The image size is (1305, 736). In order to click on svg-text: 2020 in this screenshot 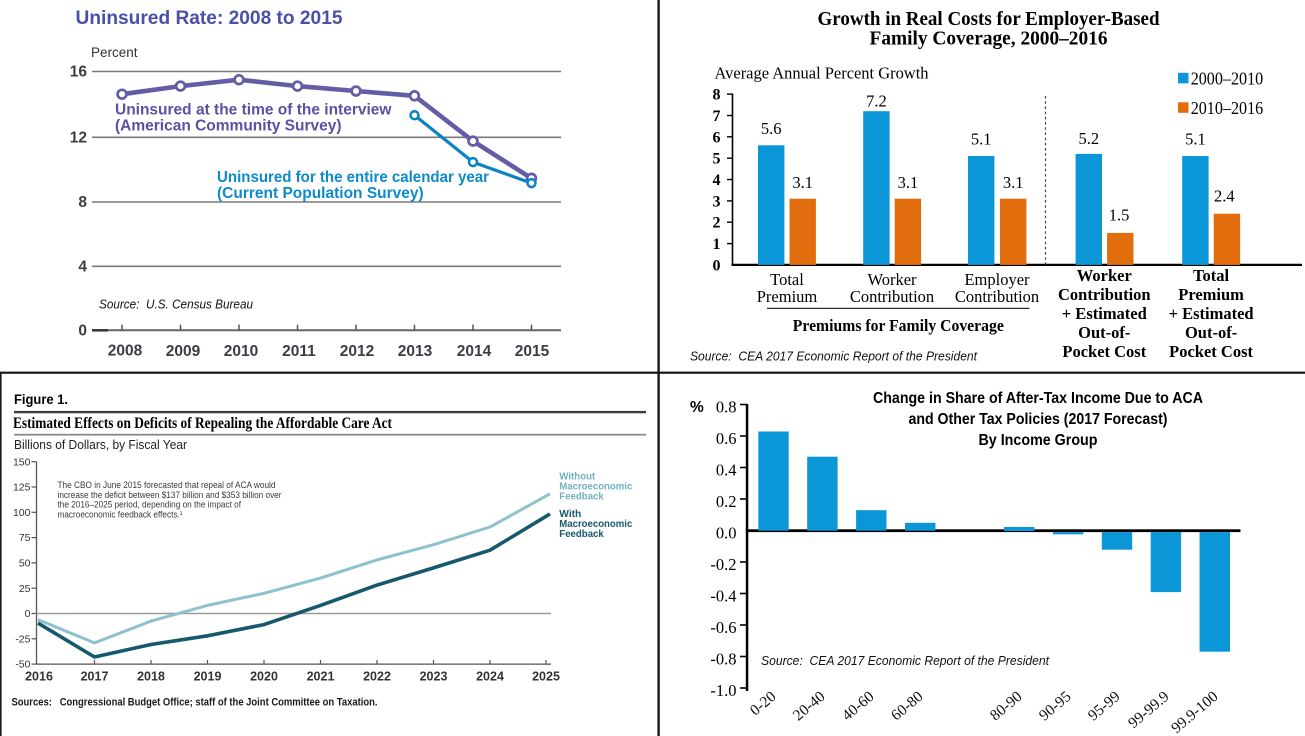, I will do `click(264, 677)`.